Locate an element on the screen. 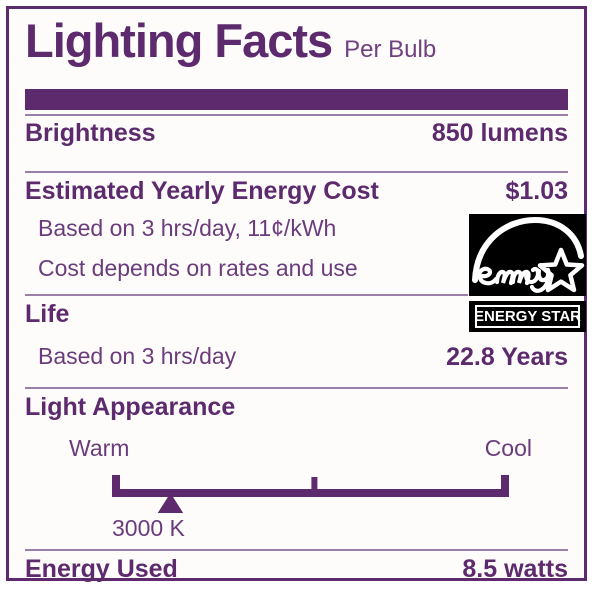 This screenshot has width=600, height=600. energy-cost-label: Estimated Yearly Energy Cost is located at coordinates (202, 191).